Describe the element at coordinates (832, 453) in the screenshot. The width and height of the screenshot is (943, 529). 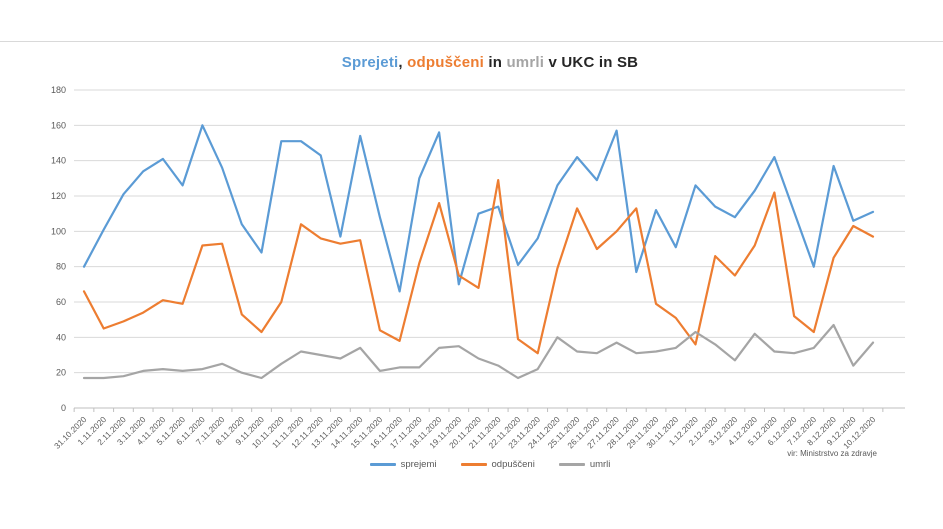
I see `source-note: vir: Ministrstvo za zdravje` at that location.